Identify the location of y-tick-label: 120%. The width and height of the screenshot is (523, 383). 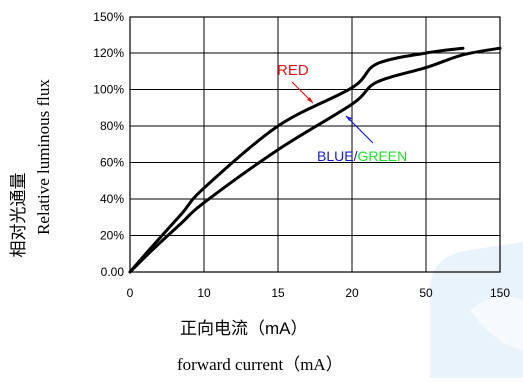
(108, 53).